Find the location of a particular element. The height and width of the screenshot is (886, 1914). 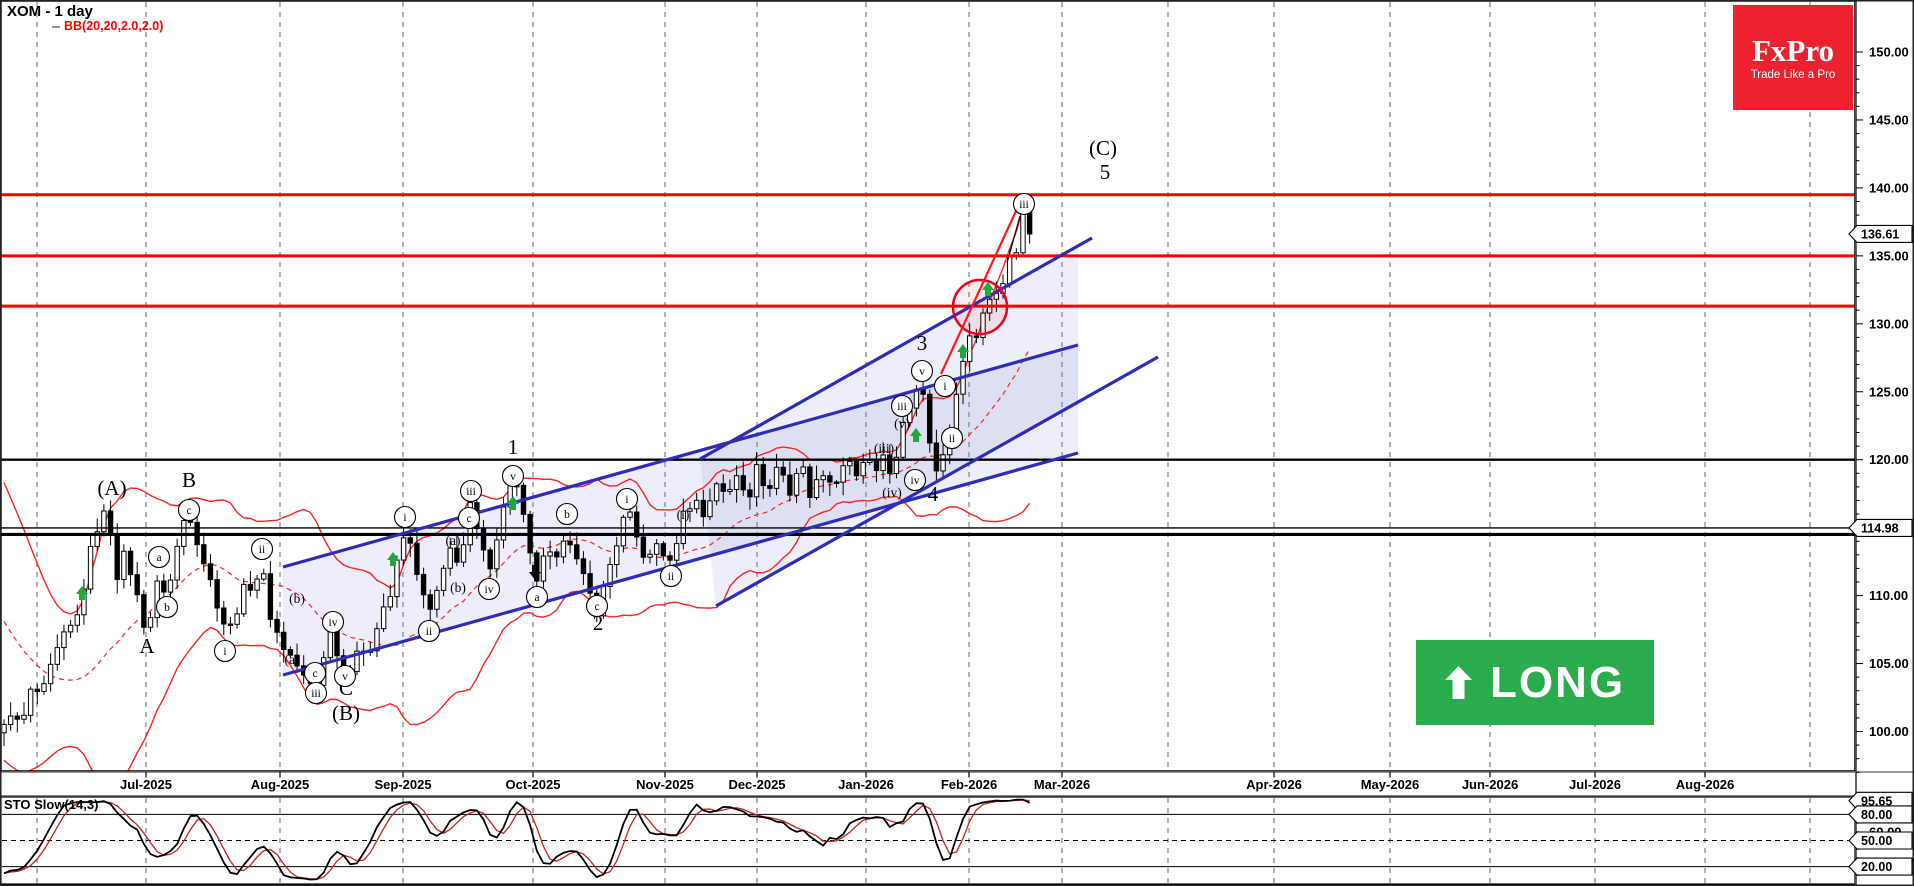

month-label: Jul-2026 is located at coordinates (1595, 784).